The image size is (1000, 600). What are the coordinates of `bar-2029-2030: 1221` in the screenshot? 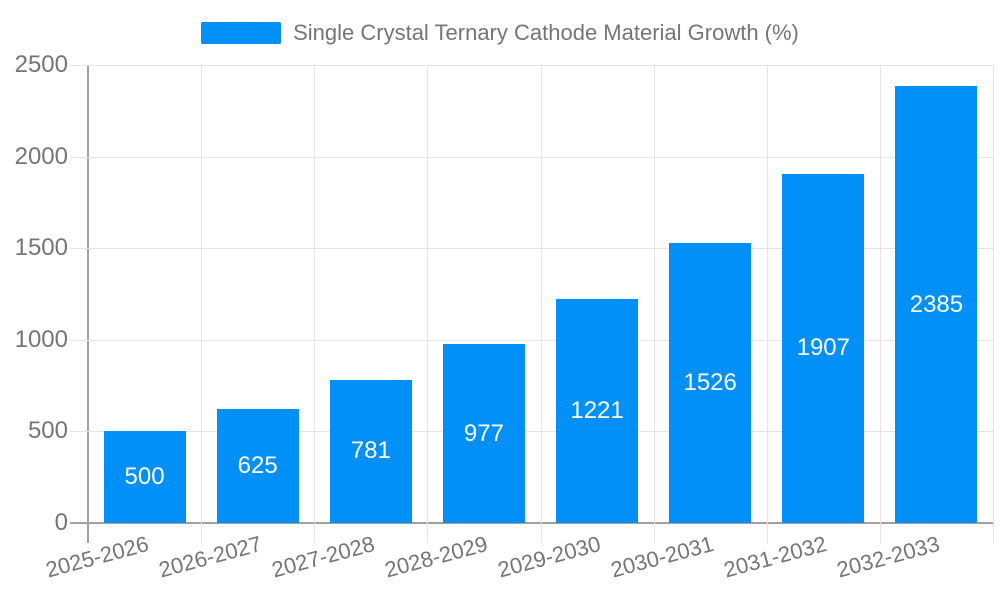 It's located at (597, 411).